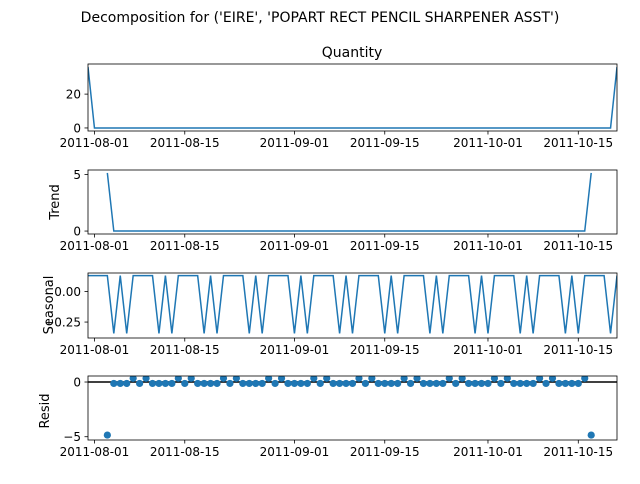 The width and height of the screenshot is (640, 484). I want to click on trend-axes-frame, so click(352, 202).